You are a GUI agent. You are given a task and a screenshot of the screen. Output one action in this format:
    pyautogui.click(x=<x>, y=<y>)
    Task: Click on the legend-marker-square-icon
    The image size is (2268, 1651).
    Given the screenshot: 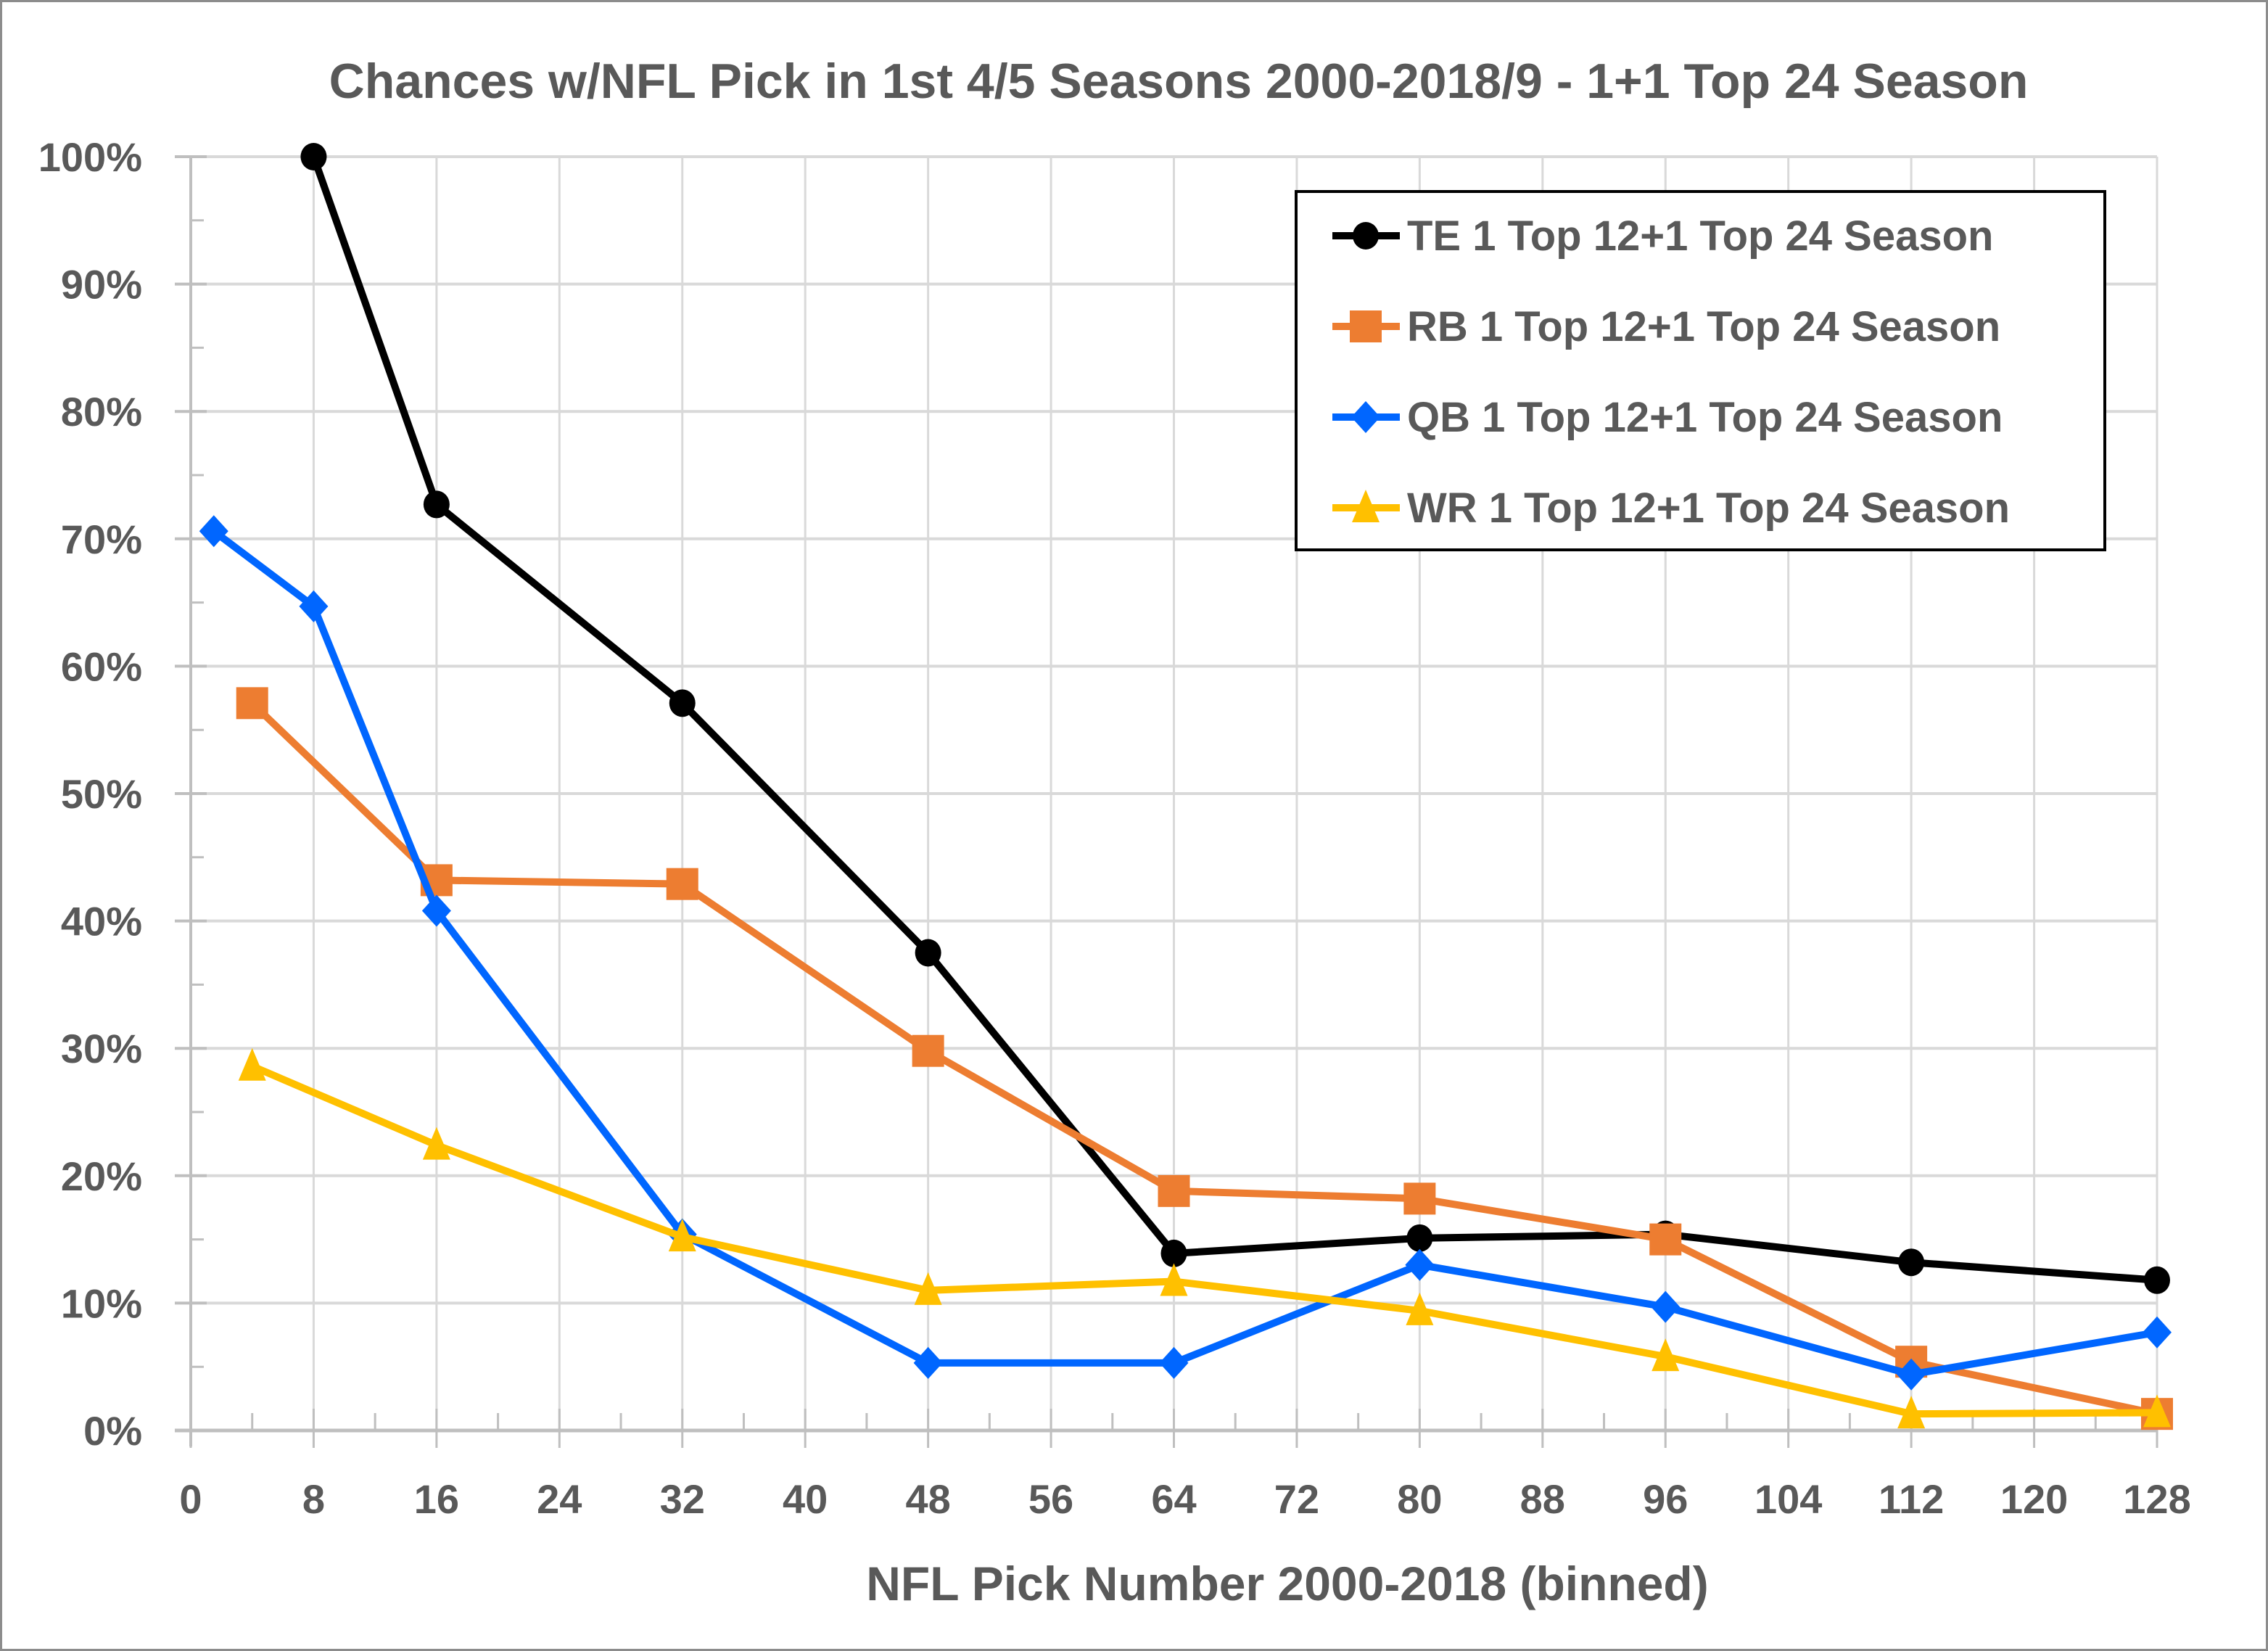 What is the action you would take?
    pyautogui.click(x=1366, y=326)
    